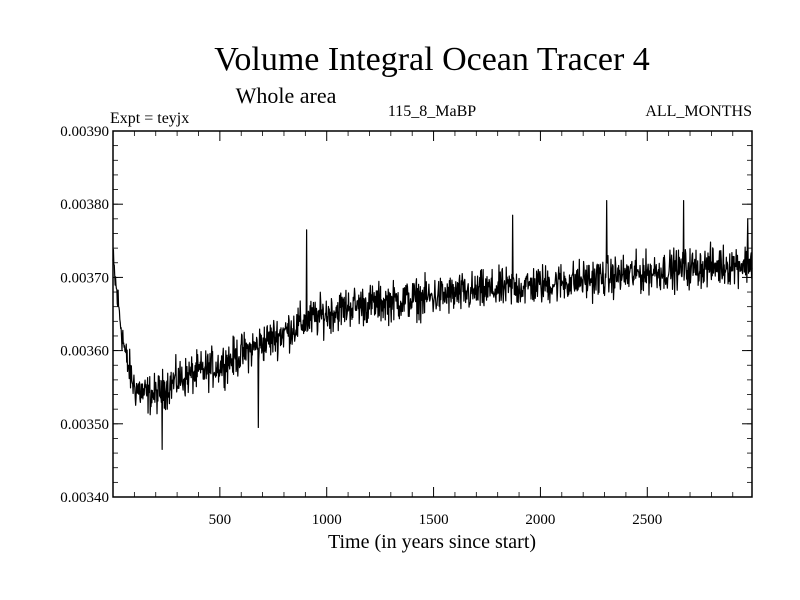 The width and height of the screenshot is (800, 600). I want to click on x-tick-label: 1500, so click(434, 520).